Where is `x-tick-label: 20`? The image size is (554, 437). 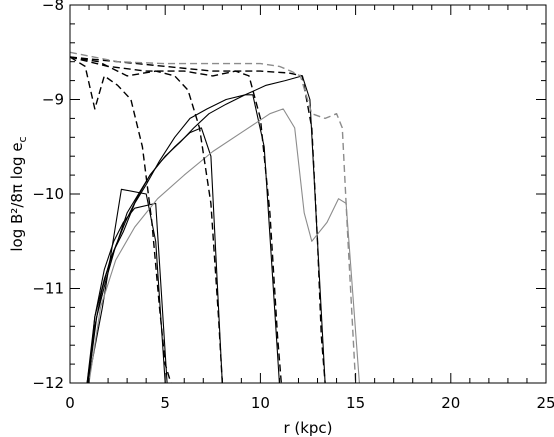
x-tick-label: 20 is located at coordinates (450, 403).